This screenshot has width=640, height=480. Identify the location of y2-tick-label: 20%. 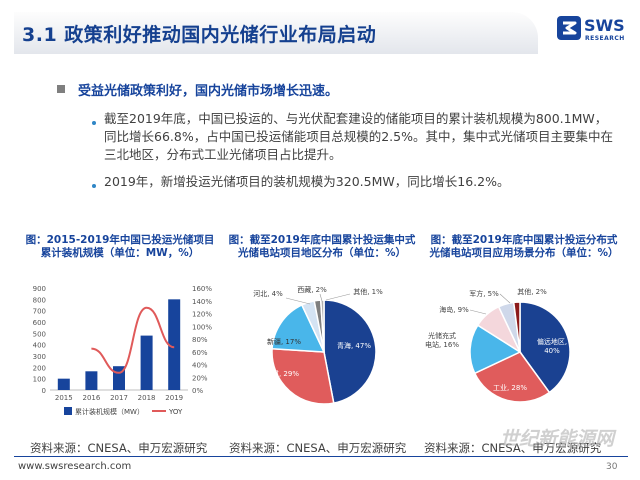
(200, 378).